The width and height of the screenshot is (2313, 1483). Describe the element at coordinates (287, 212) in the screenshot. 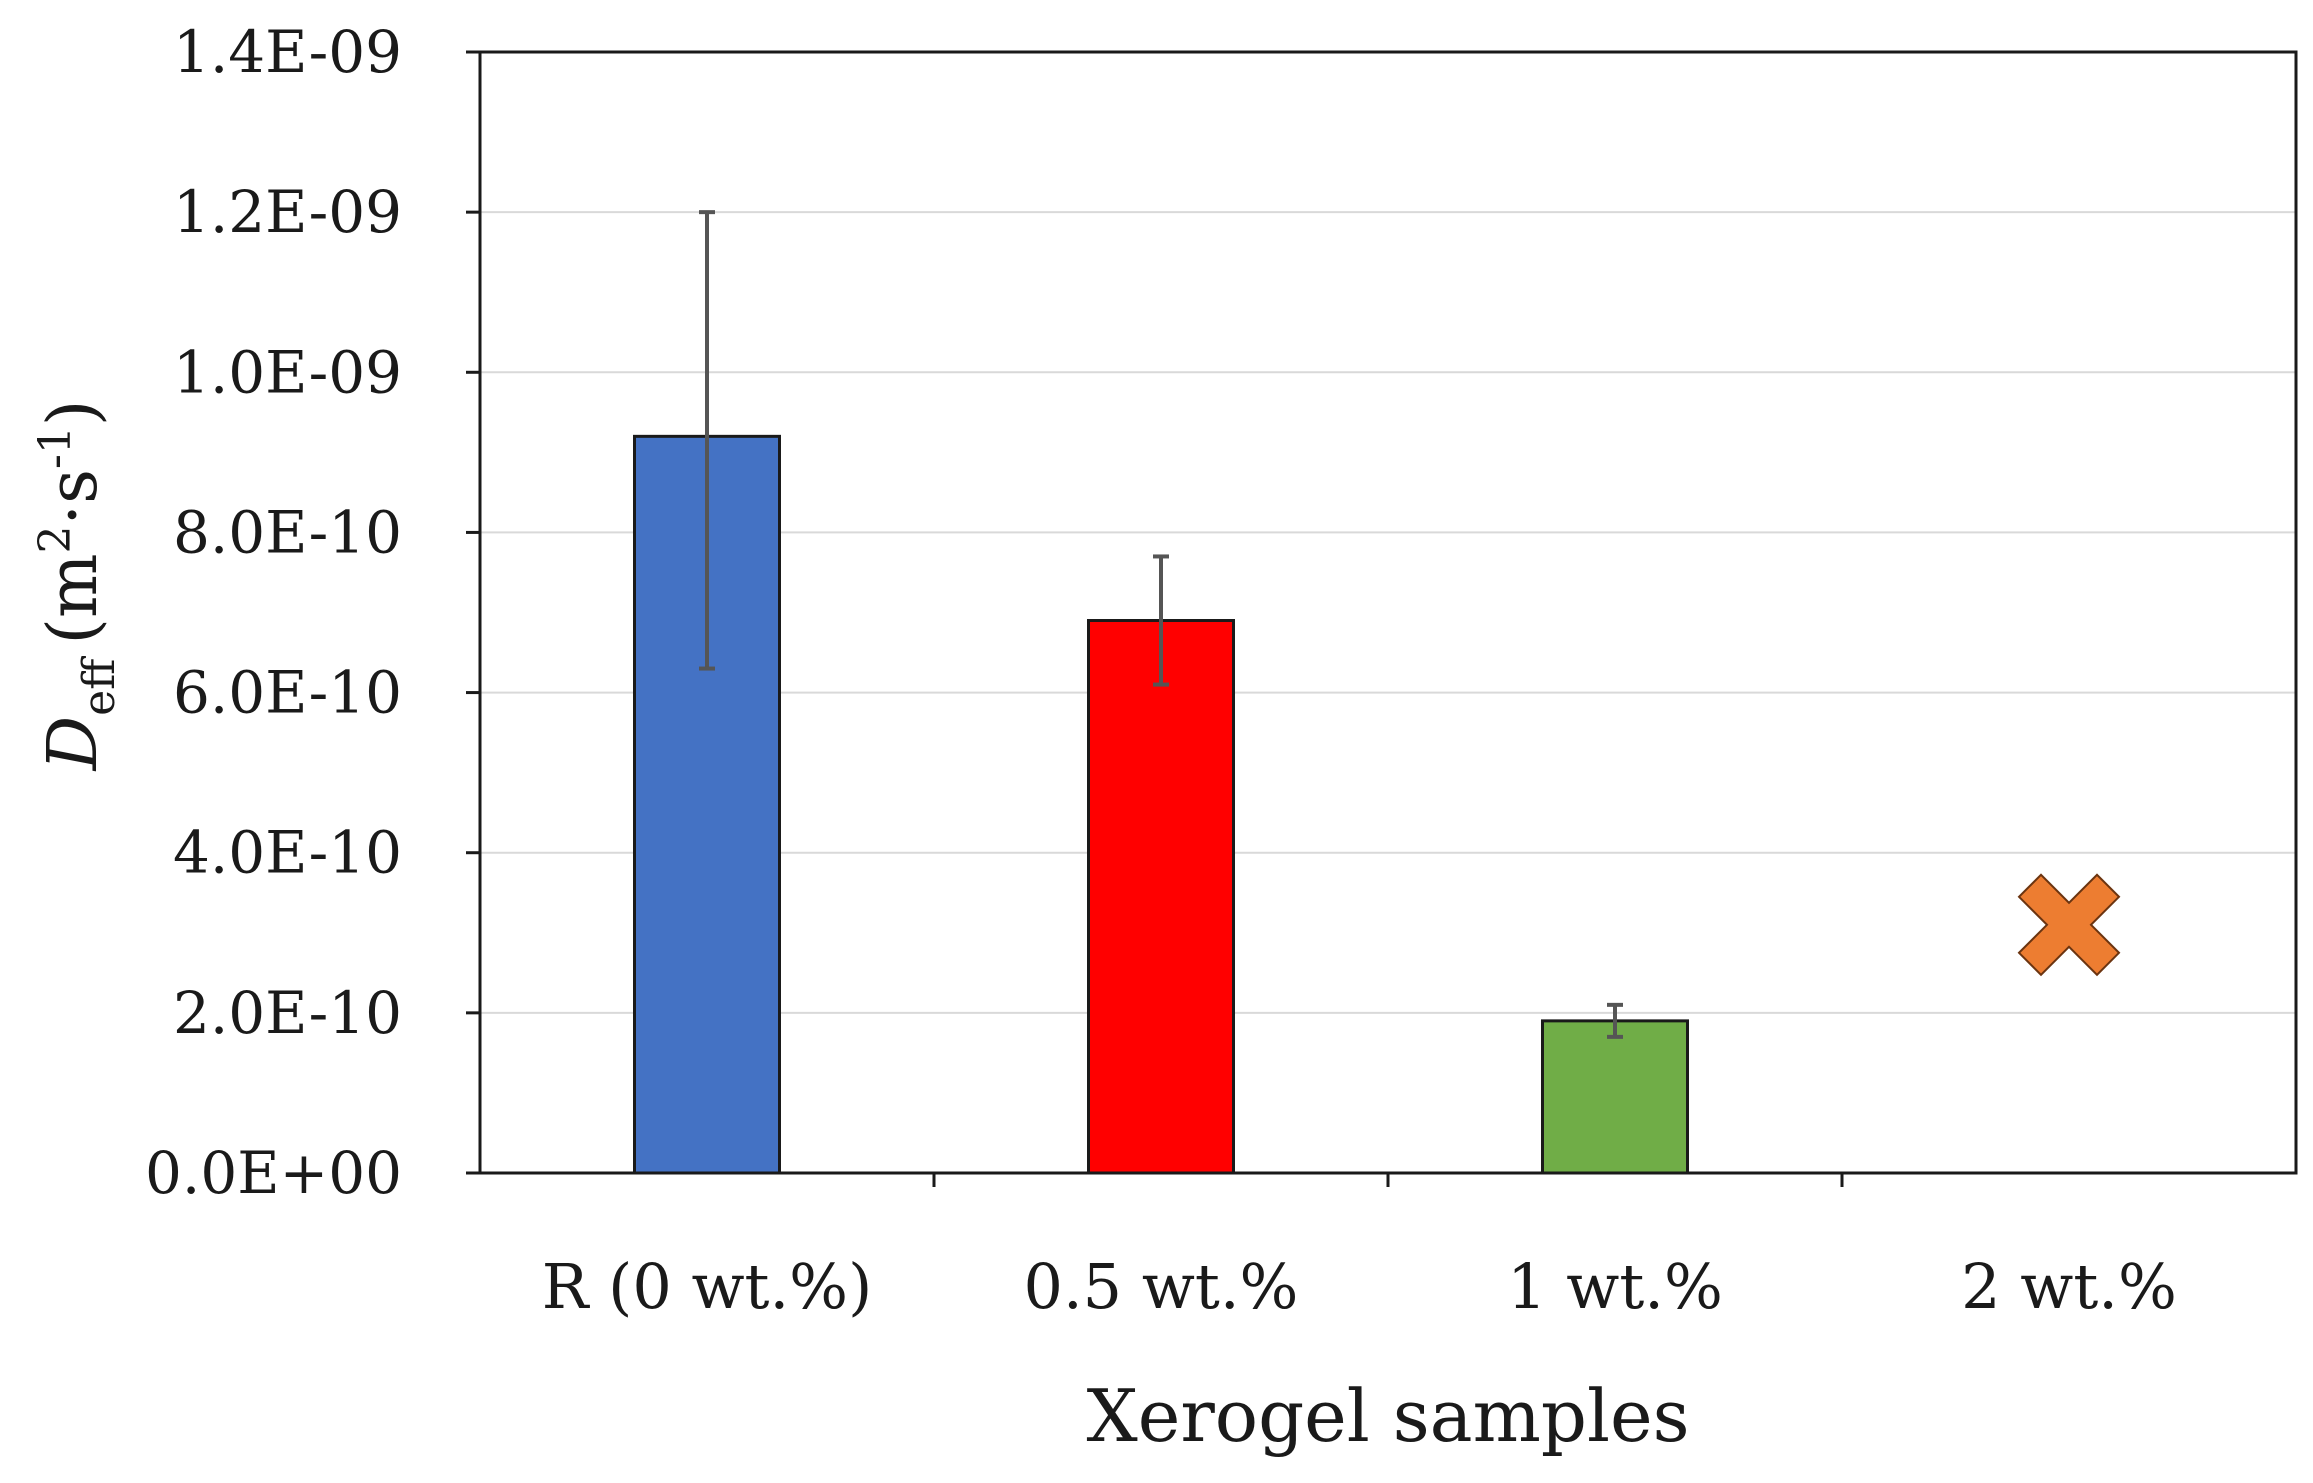

I see `y-tick-label: 1.2E-09` at that location.